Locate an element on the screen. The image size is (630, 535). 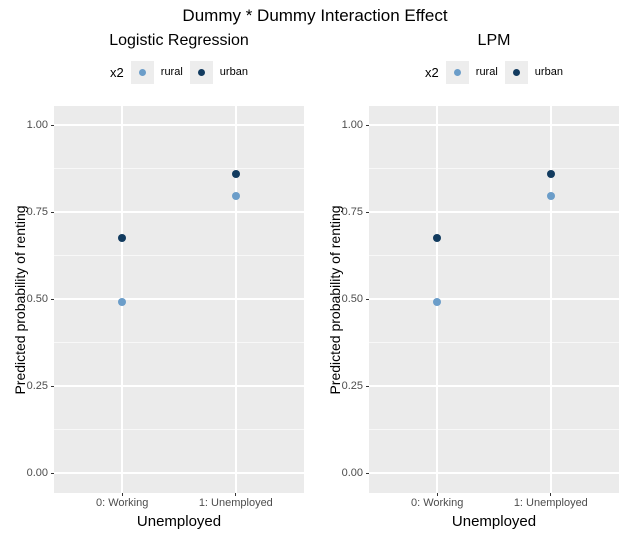
panel-title-logistic: Logistic Regression is located at coordinates (179, 40).